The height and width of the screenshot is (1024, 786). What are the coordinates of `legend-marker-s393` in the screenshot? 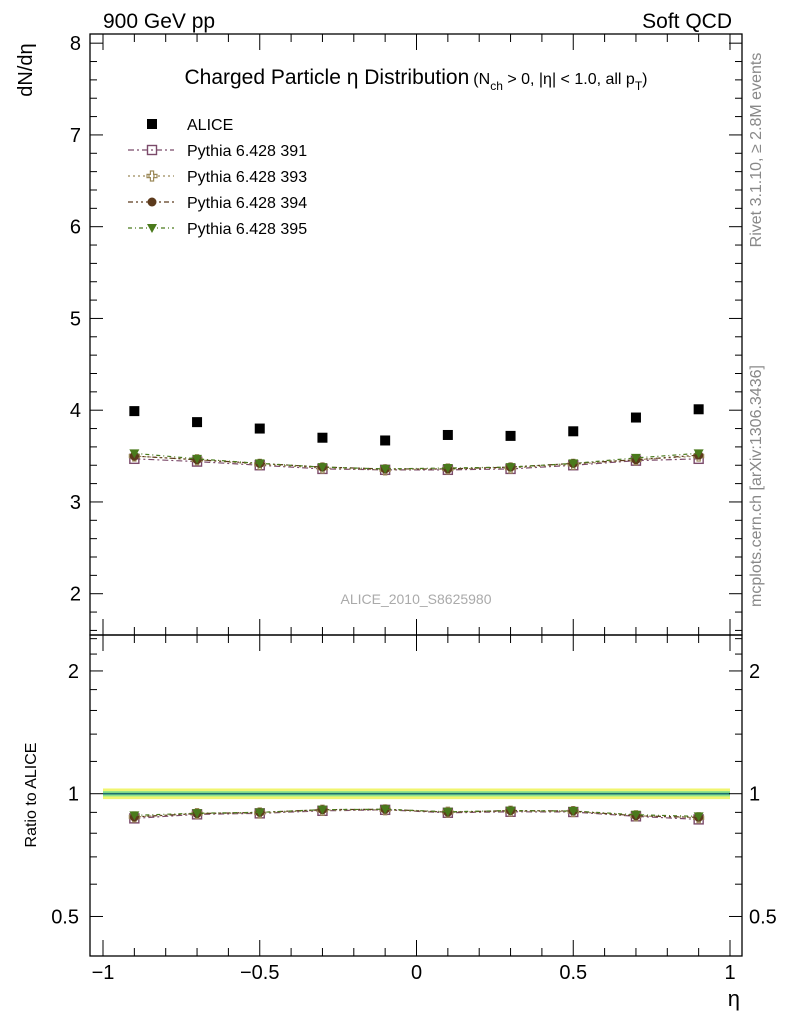 It's located at (152, 176).